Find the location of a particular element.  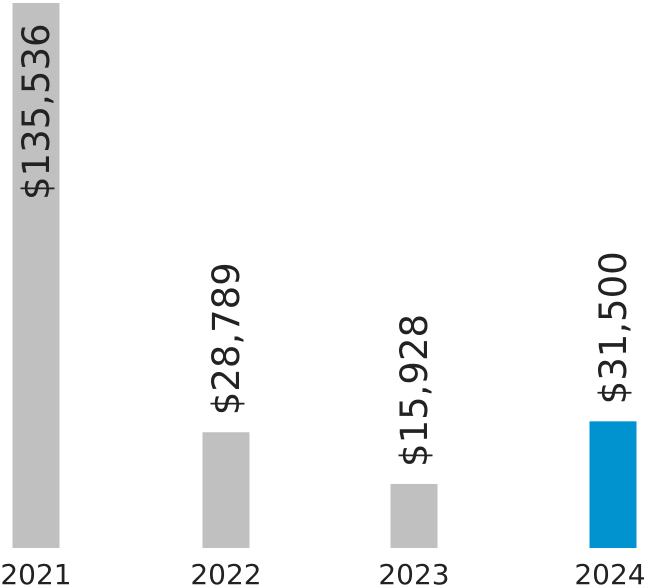

x-tick-label-2021: 2021 is located at coordinates (35, 573).